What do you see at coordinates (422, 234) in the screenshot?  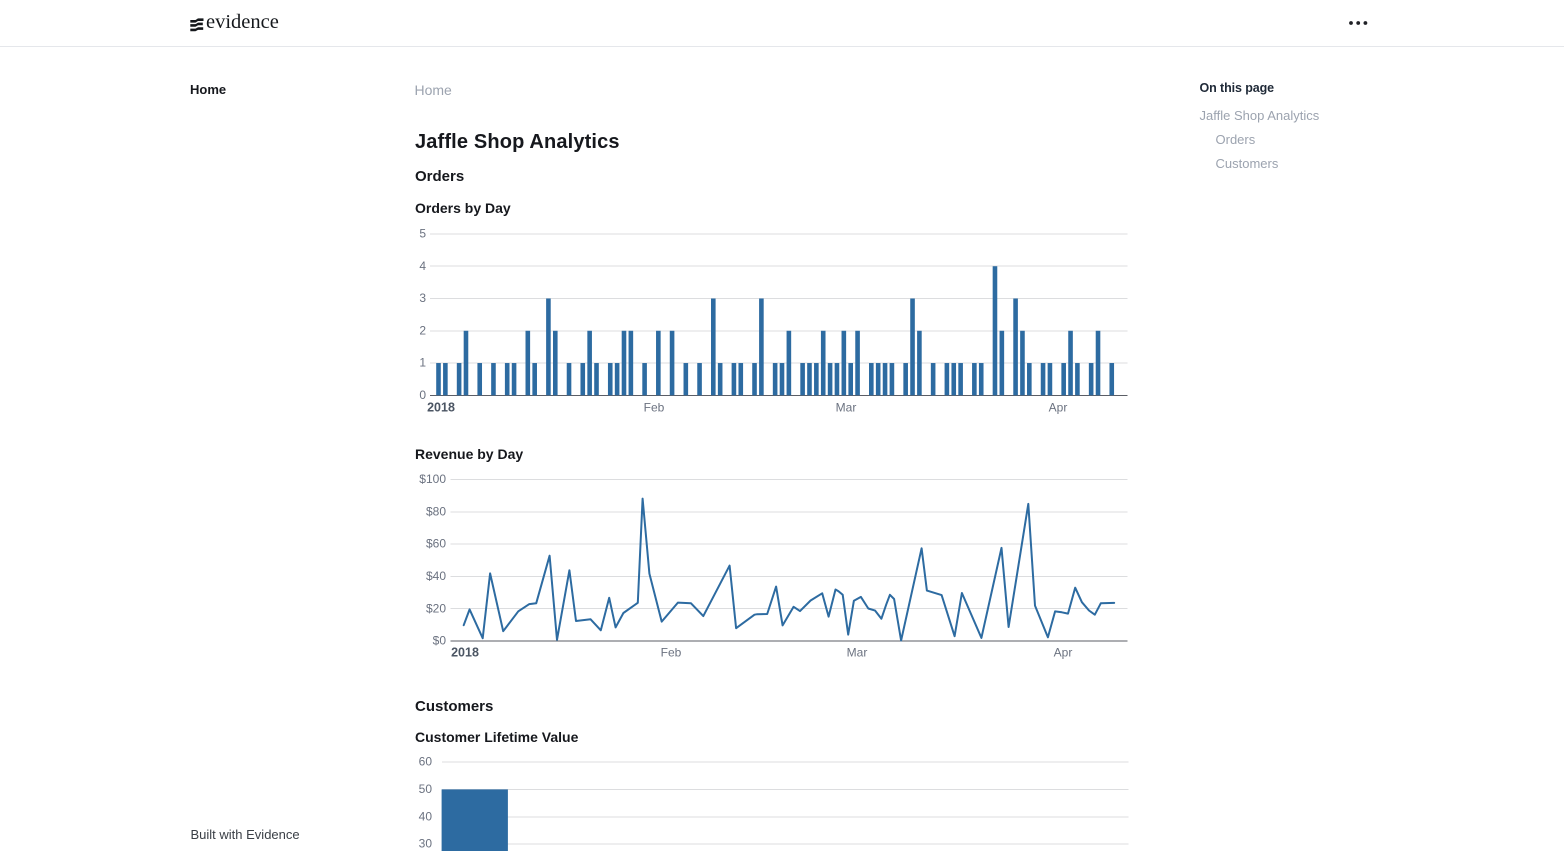 I see `svg-text: 5` at bounding box center [422, 234].